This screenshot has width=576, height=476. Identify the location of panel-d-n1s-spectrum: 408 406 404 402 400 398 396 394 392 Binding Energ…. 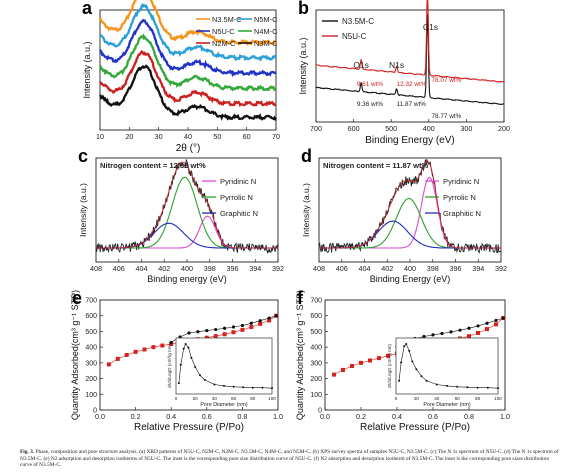
(404, 215).